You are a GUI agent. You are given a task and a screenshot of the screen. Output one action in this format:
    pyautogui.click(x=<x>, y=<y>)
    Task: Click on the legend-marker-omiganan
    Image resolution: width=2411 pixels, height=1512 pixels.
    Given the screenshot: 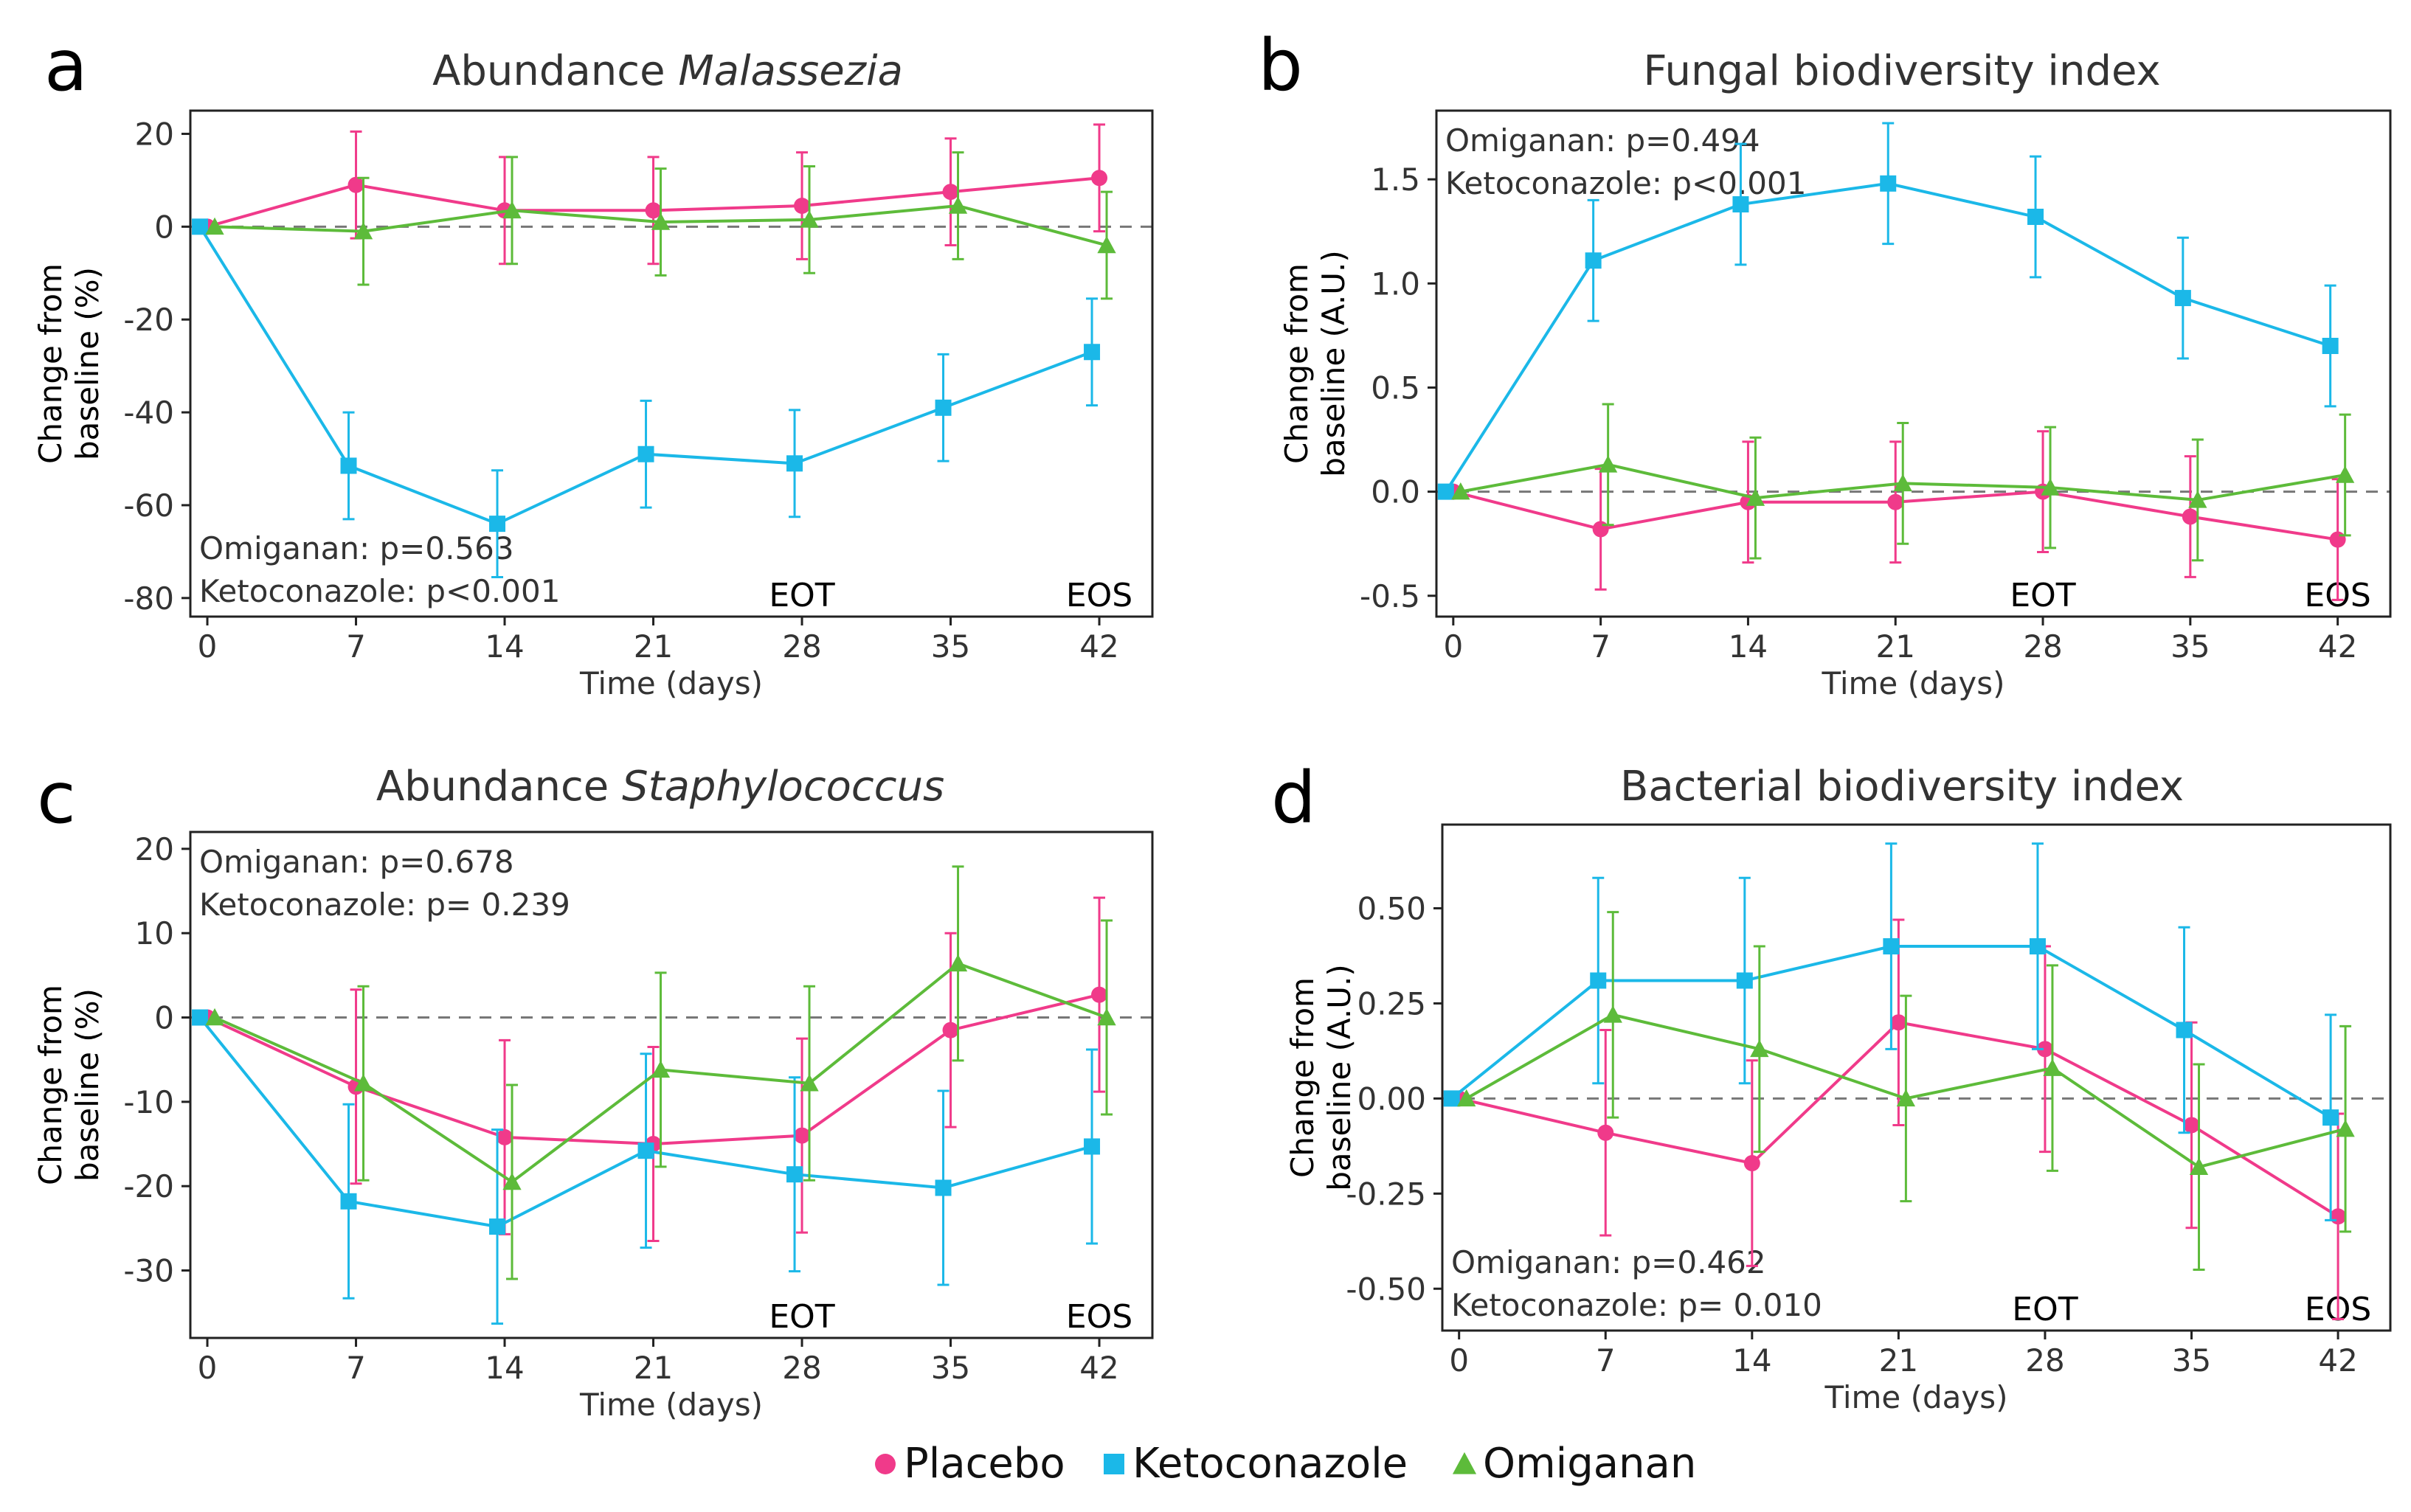 What is the action you would take?
    pyautogui.click(x=1464, y=1463)
    